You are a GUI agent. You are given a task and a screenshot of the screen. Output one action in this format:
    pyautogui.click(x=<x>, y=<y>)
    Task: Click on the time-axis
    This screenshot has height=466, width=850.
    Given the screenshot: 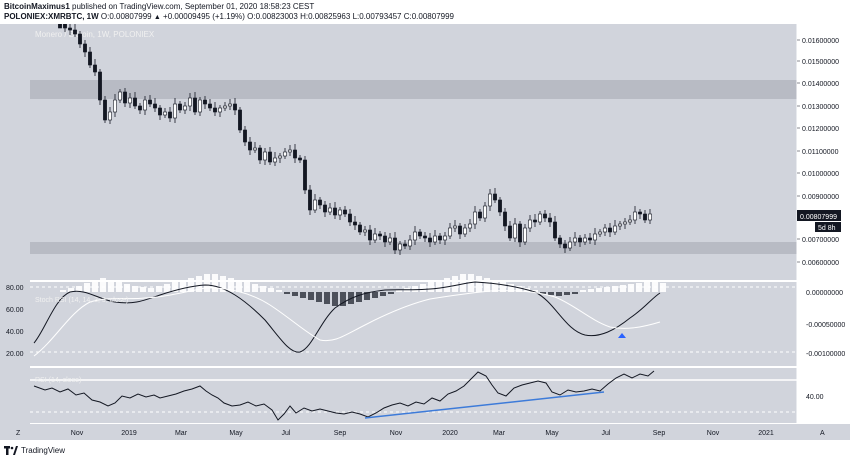 What is the action you would take?
    pyautogui.click(x=425, y=432)
    